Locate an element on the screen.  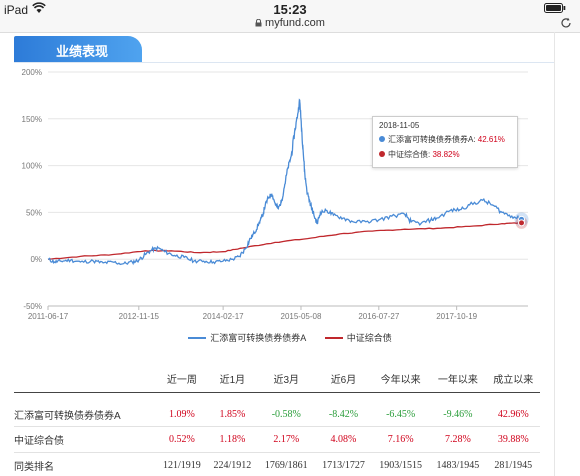
table-header: 近一周 is located at coordinates (181, 381).